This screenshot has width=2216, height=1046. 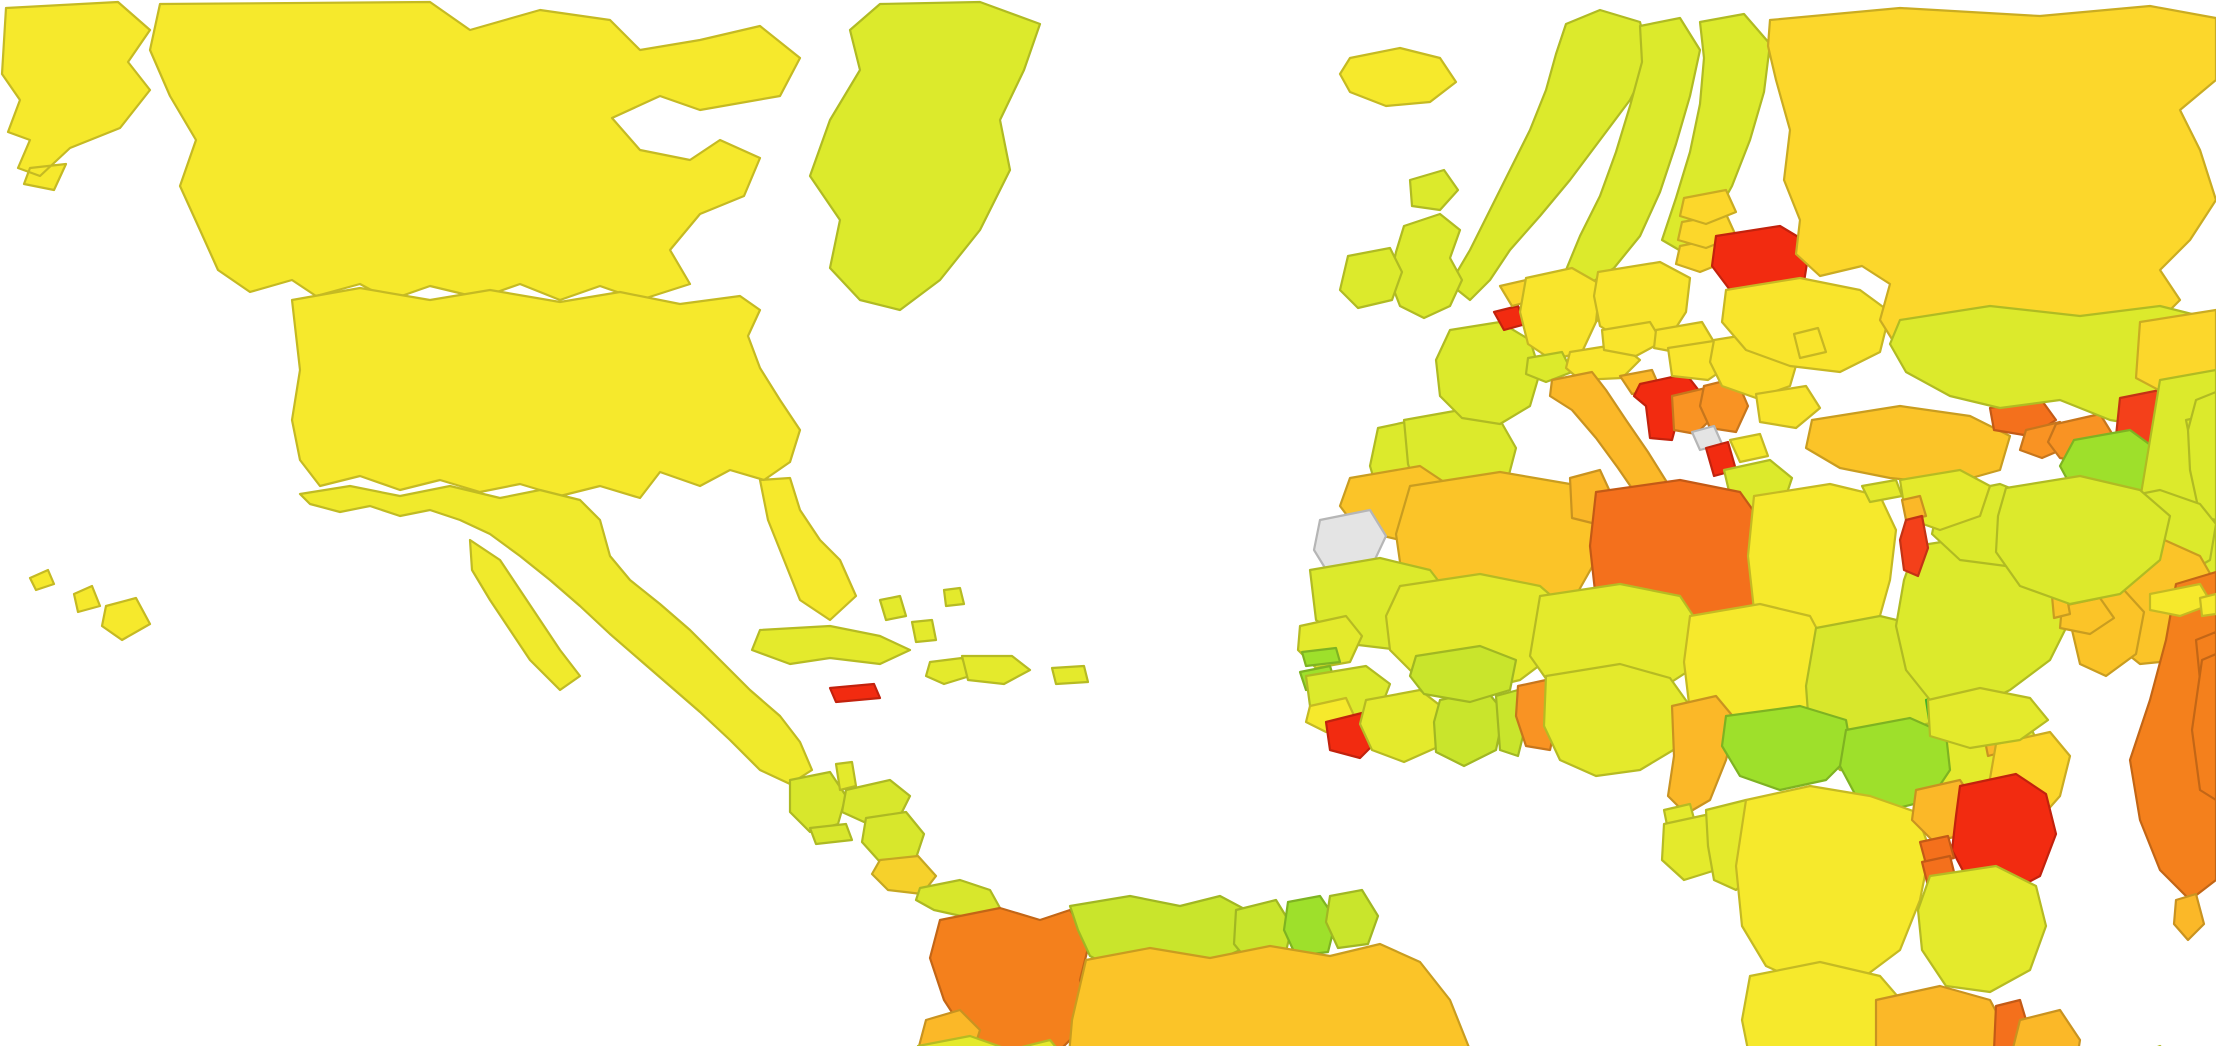 I want to click on country-myanmar: Myanmar, so click(x=2204, y=727).